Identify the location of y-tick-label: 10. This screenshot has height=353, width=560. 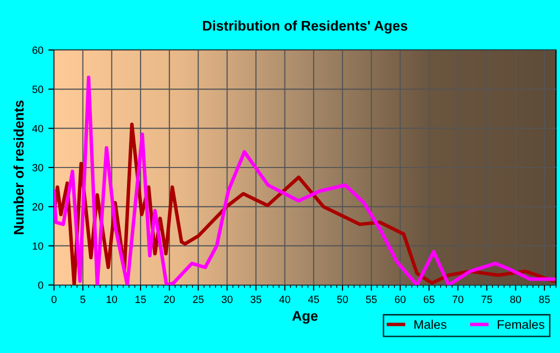
(38, 246).